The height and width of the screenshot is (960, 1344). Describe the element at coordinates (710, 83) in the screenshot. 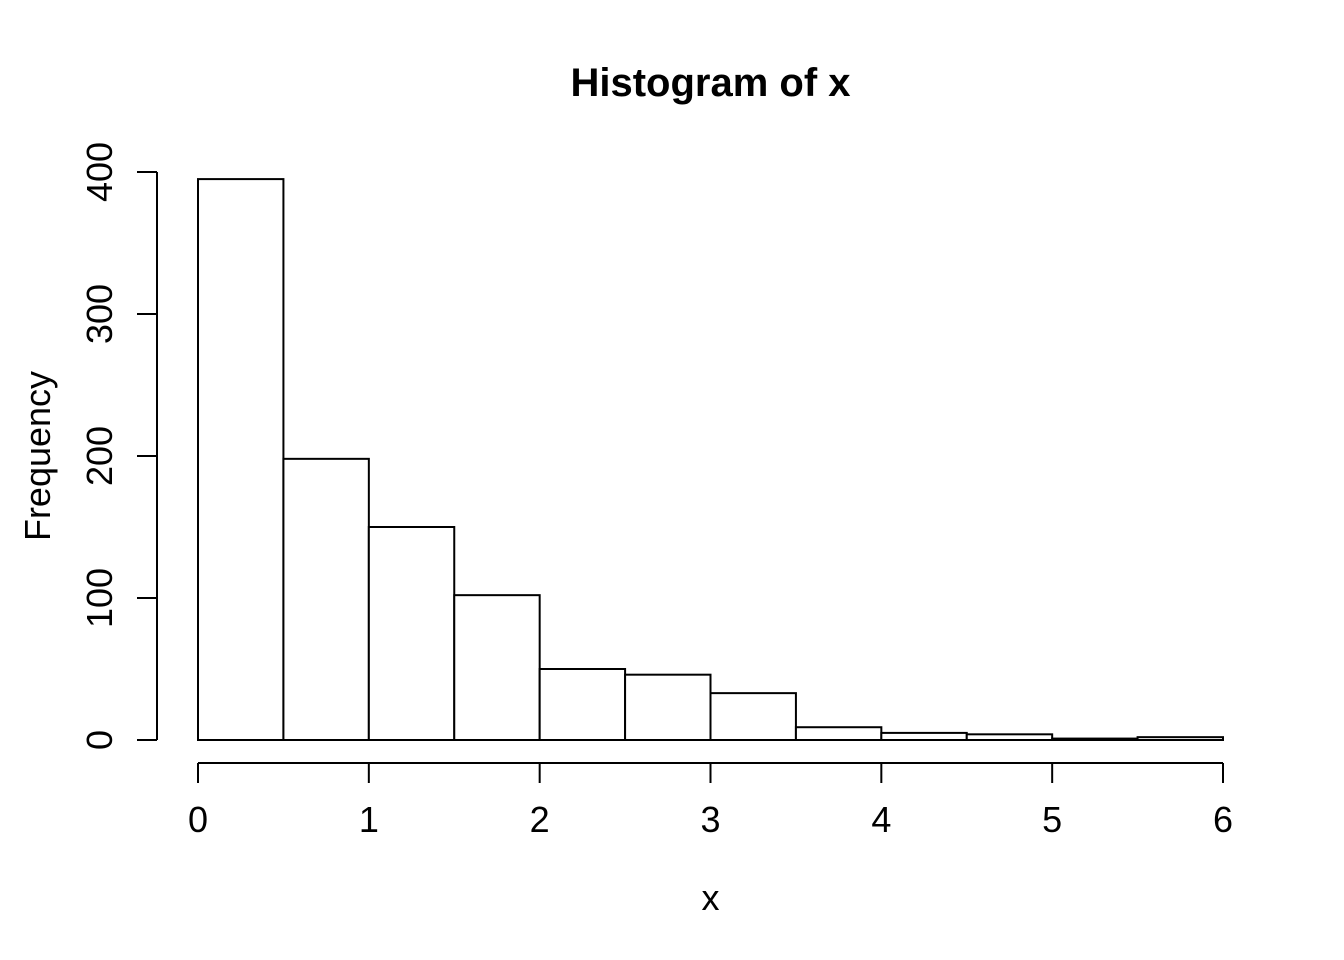

I see `chart-title: Histogram of x` at that location.